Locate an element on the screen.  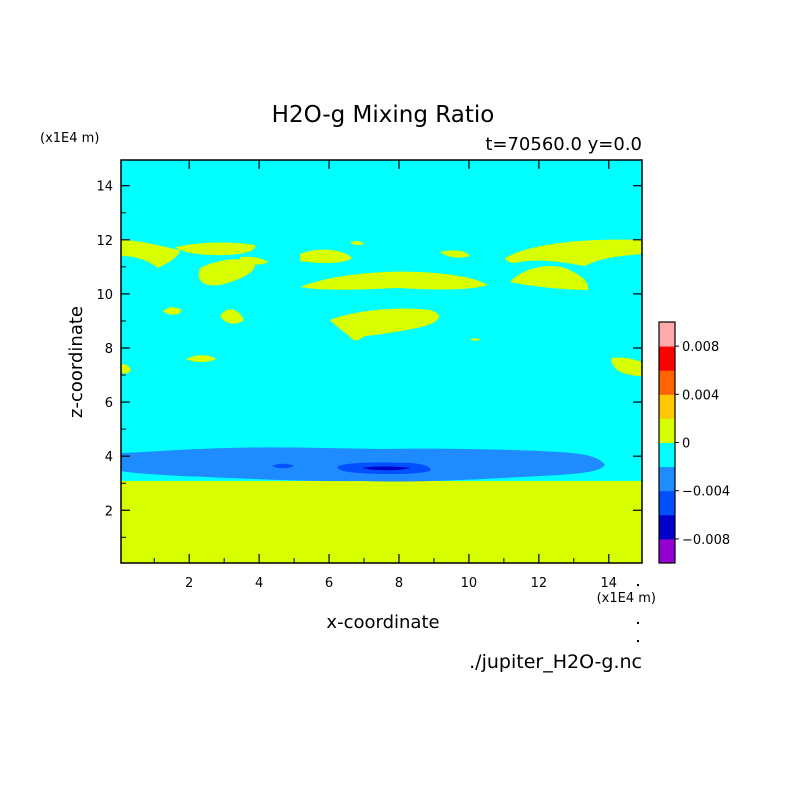
colorbar-tick-label: 0.004 is located at coordinates (700, 395).